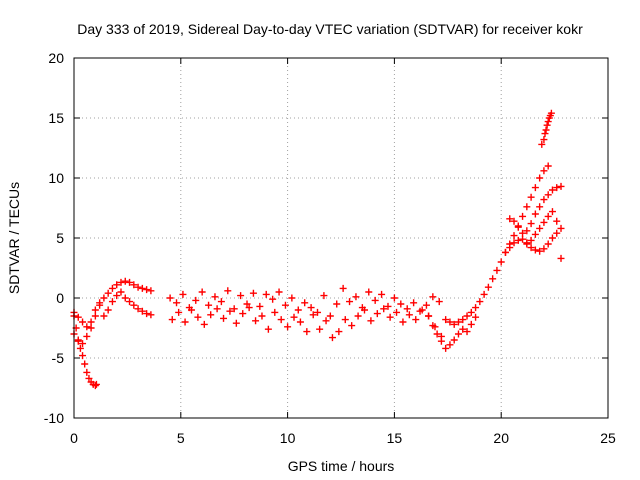 This screenshot has width=640, height=480. Describe the element at coordinates (58, 358) in the screenshot. I see `y-tick-label: -5` at that location.